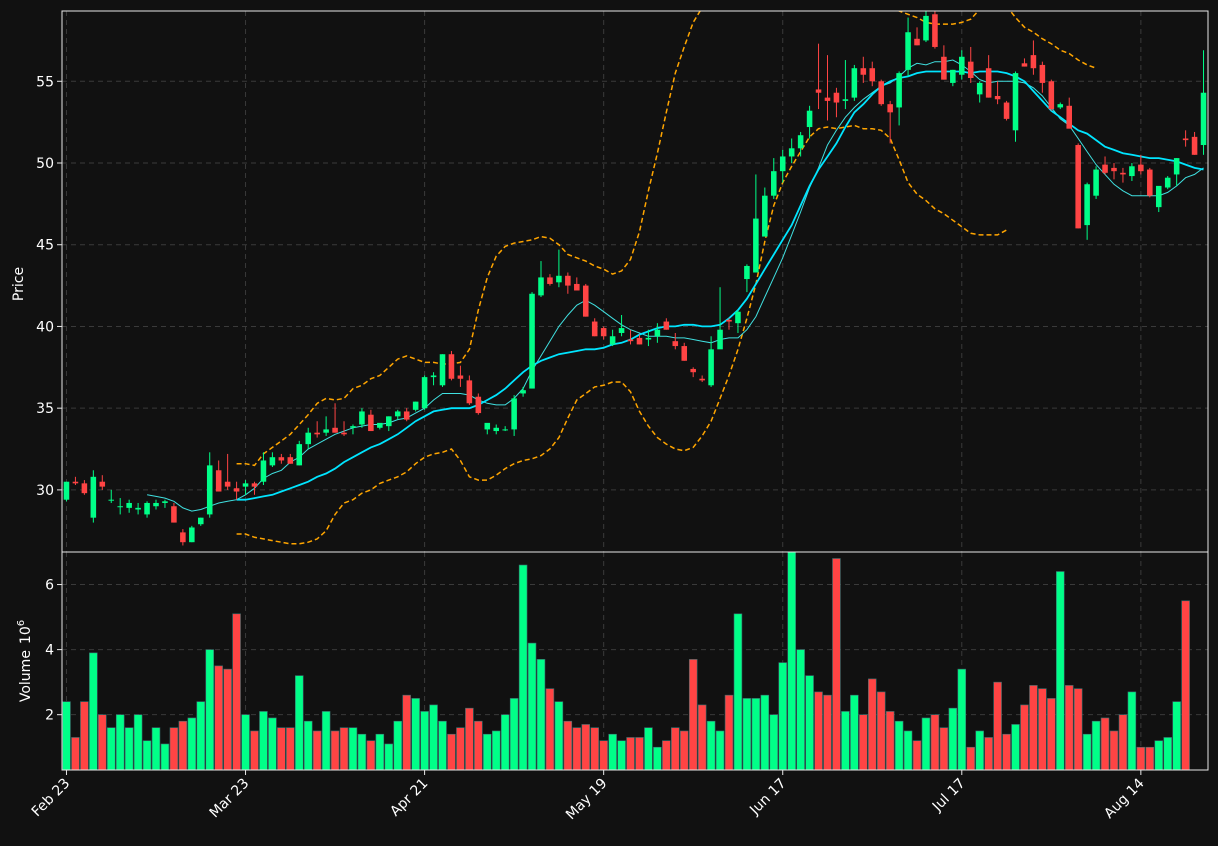 The image size is (1218, 846). What do you see at coordinates (45, 327) in the screenshot?
I see `price-tick-label: 40` at bounding box center [45, 327].